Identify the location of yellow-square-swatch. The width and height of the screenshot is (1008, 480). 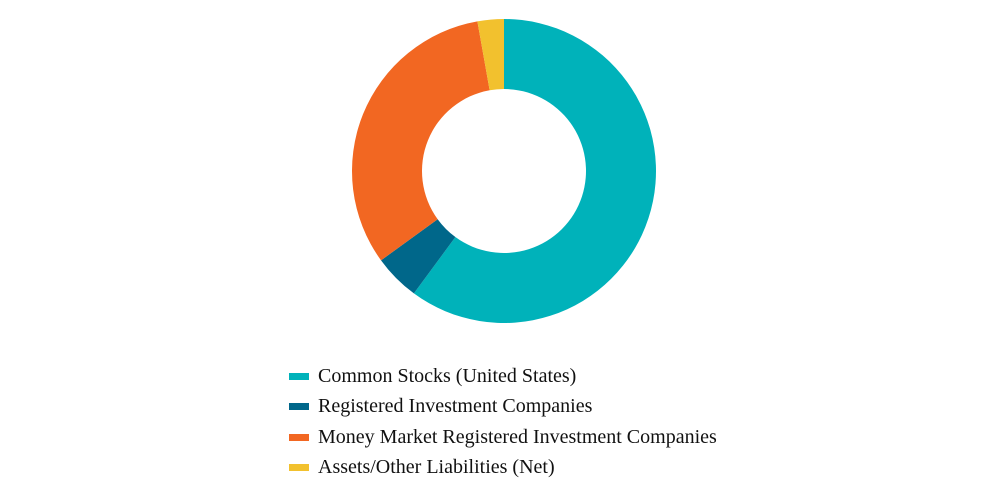
(299, 468).